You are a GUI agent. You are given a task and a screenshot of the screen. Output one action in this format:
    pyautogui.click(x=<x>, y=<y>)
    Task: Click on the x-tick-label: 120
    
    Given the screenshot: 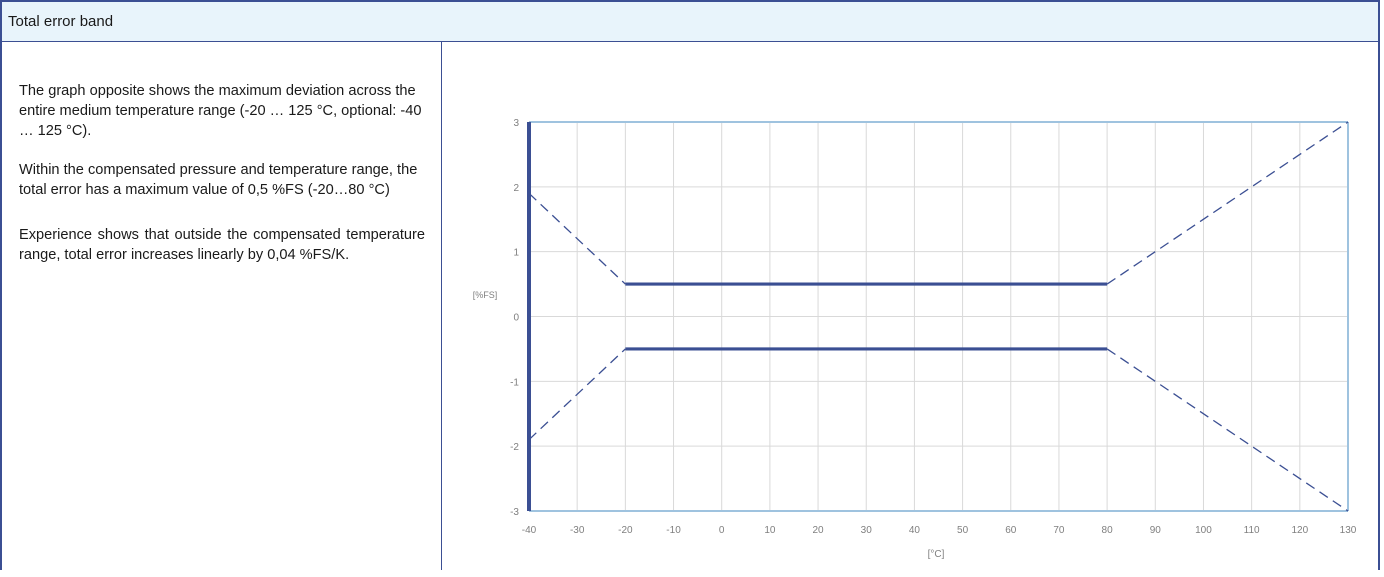 What is the action you would take?
    pyautogui.click(x=1299, y=530)
    